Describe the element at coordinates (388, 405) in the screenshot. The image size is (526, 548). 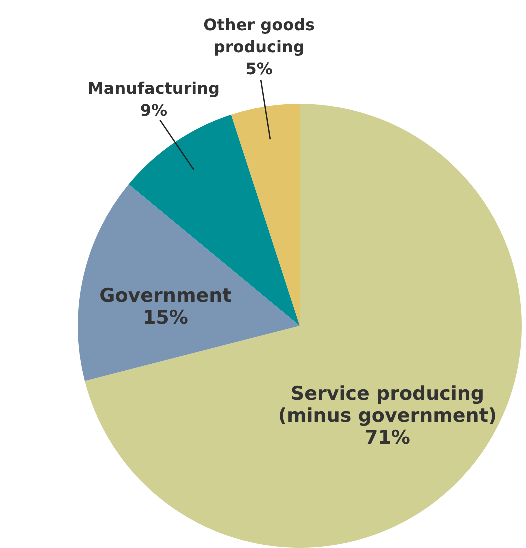
I see `slice-label: Service producing (minus government)` at that location.